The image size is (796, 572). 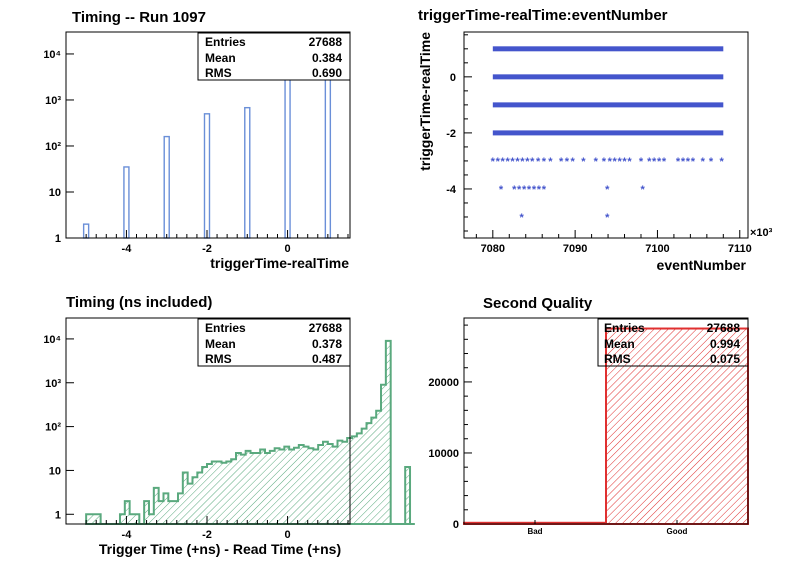 I want to click on panel-second-quality-frame, so click(x=606, y=421).